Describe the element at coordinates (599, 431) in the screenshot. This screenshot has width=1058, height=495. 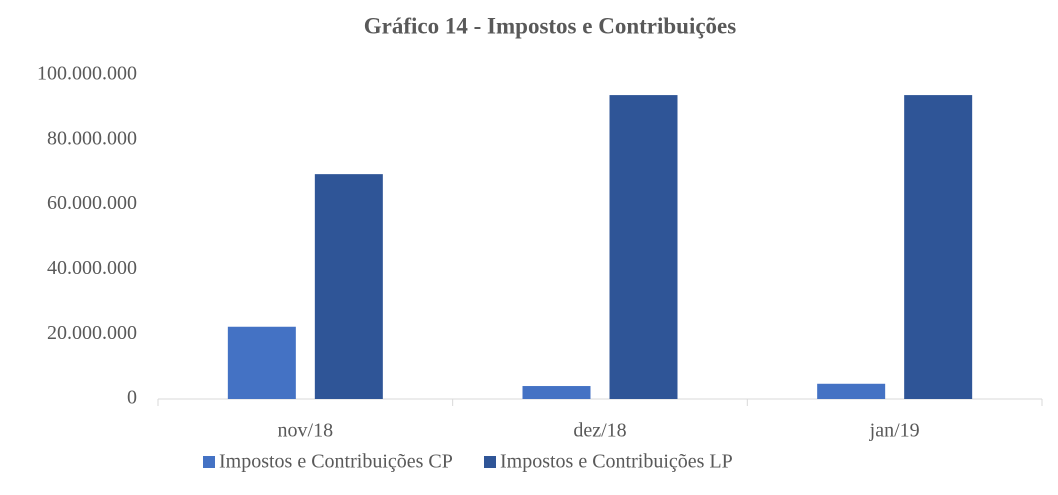
I see `x-tick-label: dez/18` at that location.